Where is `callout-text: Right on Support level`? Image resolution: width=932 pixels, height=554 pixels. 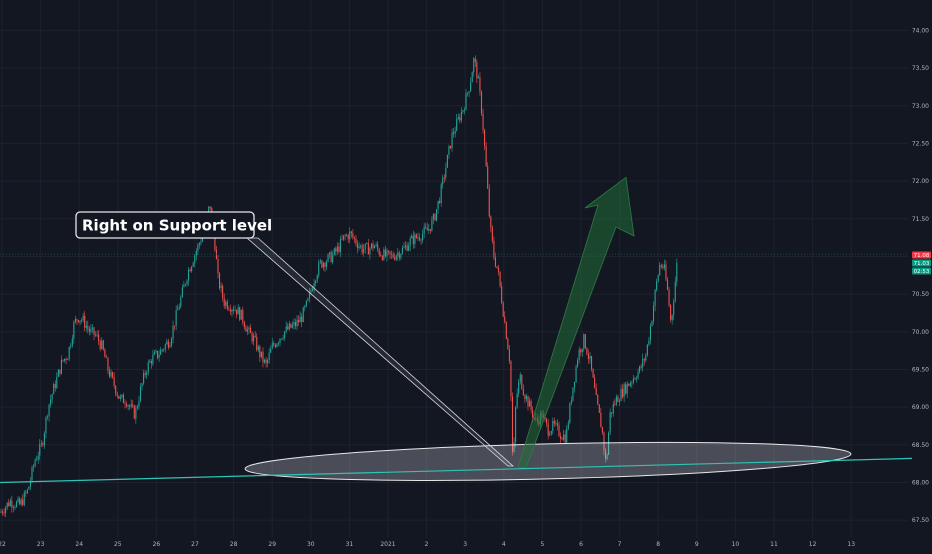
callout-text: Right on Support level is located at coordinates (177, 226).